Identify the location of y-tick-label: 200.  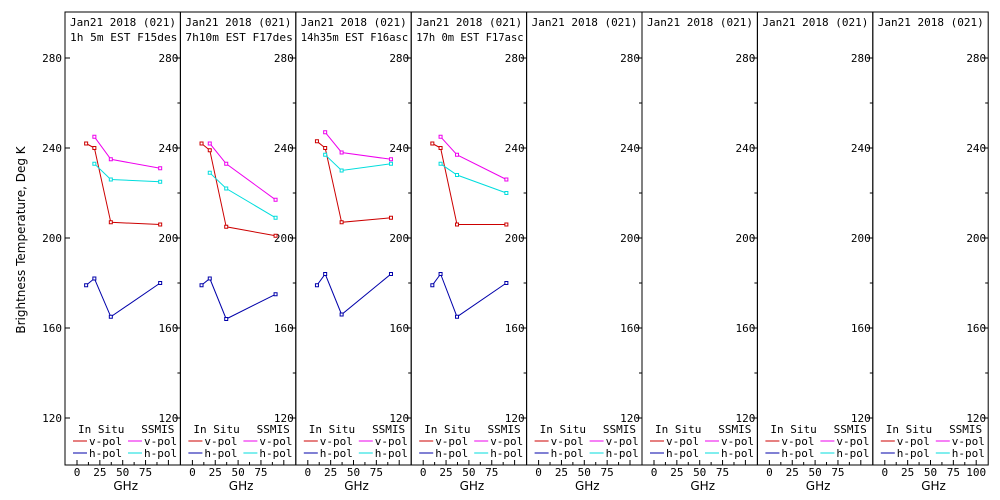
(399, 238).